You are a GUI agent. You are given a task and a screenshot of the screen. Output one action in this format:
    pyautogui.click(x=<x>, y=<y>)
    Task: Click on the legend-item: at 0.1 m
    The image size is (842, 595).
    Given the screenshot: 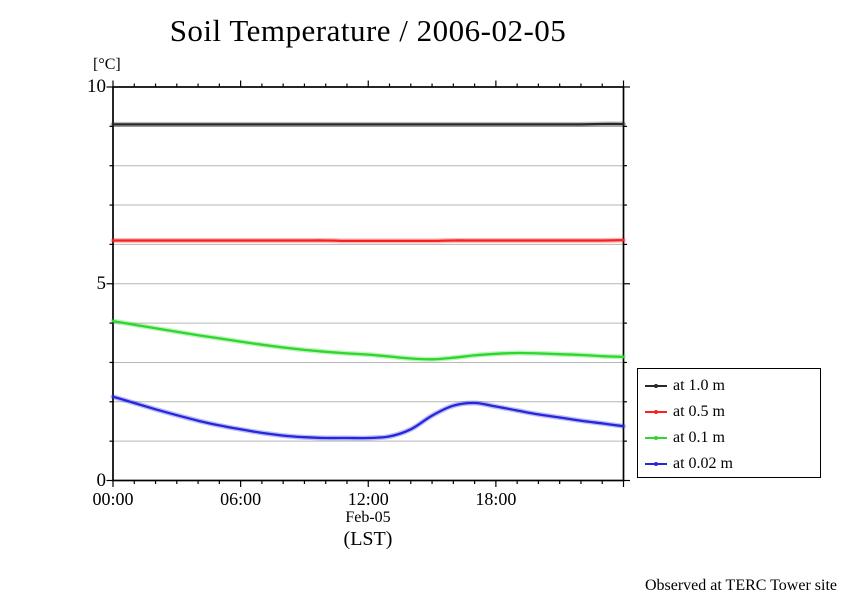 What is the action you would take?
    pyautogui.click(x=729, y=438)
    